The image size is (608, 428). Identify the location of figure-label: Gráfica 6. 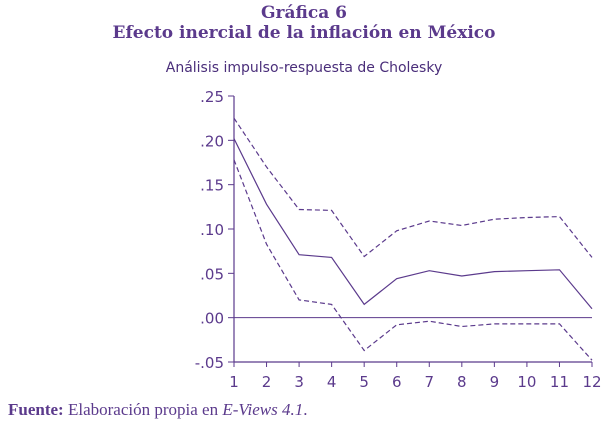
(304, 13).